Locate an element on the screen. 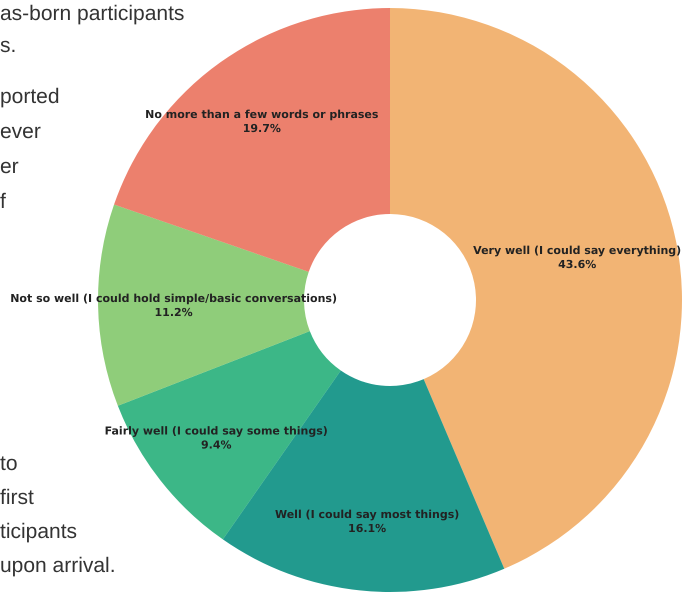 The width and height of the screenshot is (696, 601). text: er is located at coordinates (9, 166).